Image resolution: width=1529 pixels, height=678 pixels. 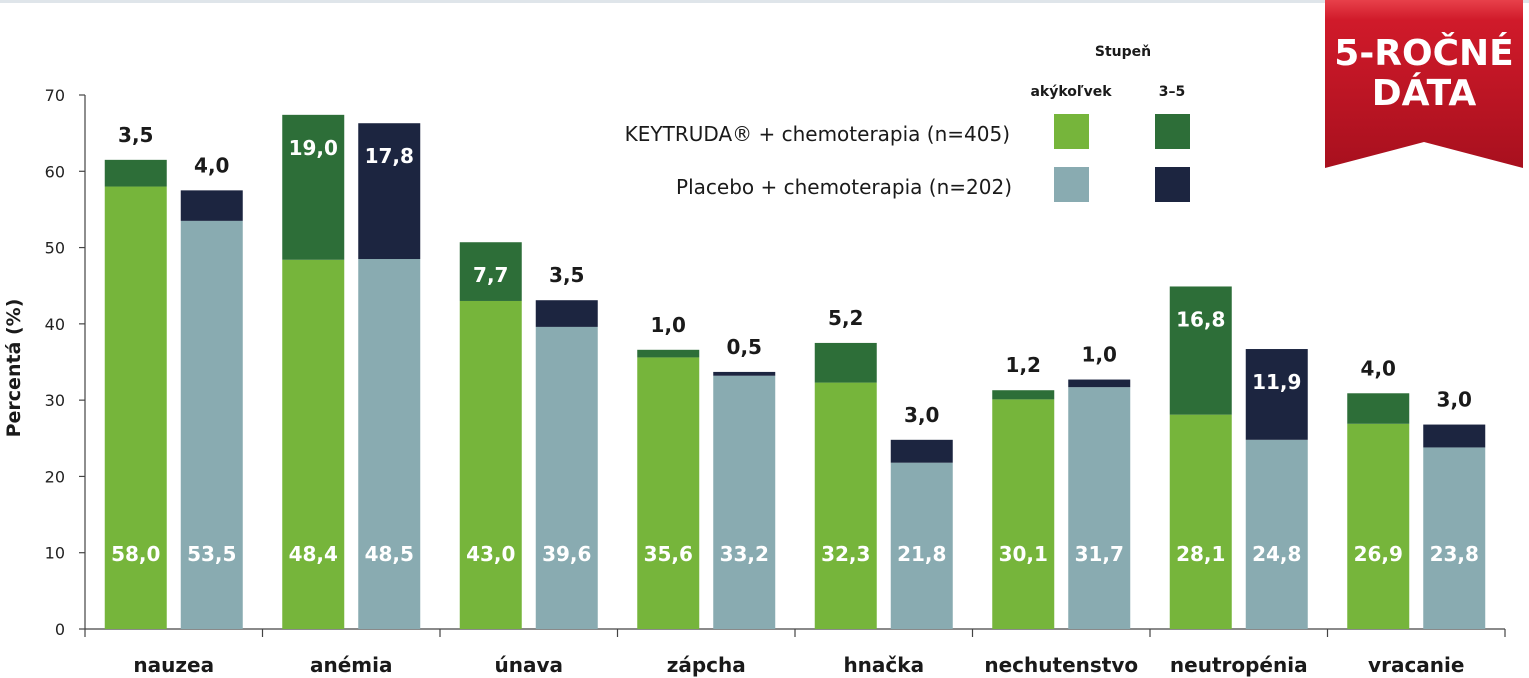 What do you see at coordinates (55, 95) in the screenshot?
I see `y-tick-label: 70` at bounding box center [55, 95].